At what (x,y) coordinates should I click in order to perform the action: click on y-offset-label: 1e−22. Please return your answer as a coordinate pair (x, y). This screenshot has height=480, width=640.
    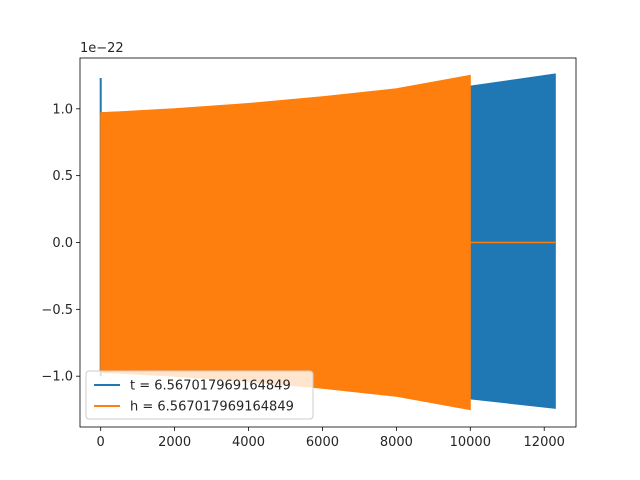
    Looking at the image, I should click on (102, 48).